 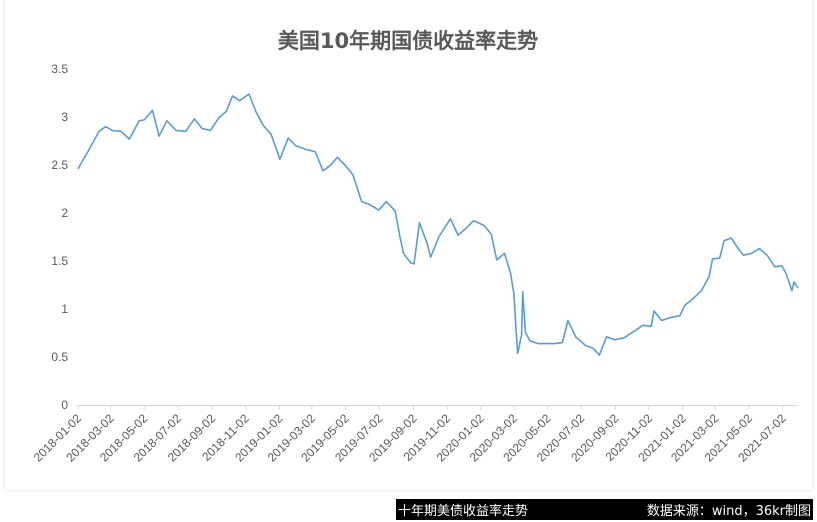 What do you see at coordinates (604, 509) in the screenshot?
I see `caption-bar: 十年期美债收益率走势 数据来源：wind，36kr制图` at bounding box center [604, 509].